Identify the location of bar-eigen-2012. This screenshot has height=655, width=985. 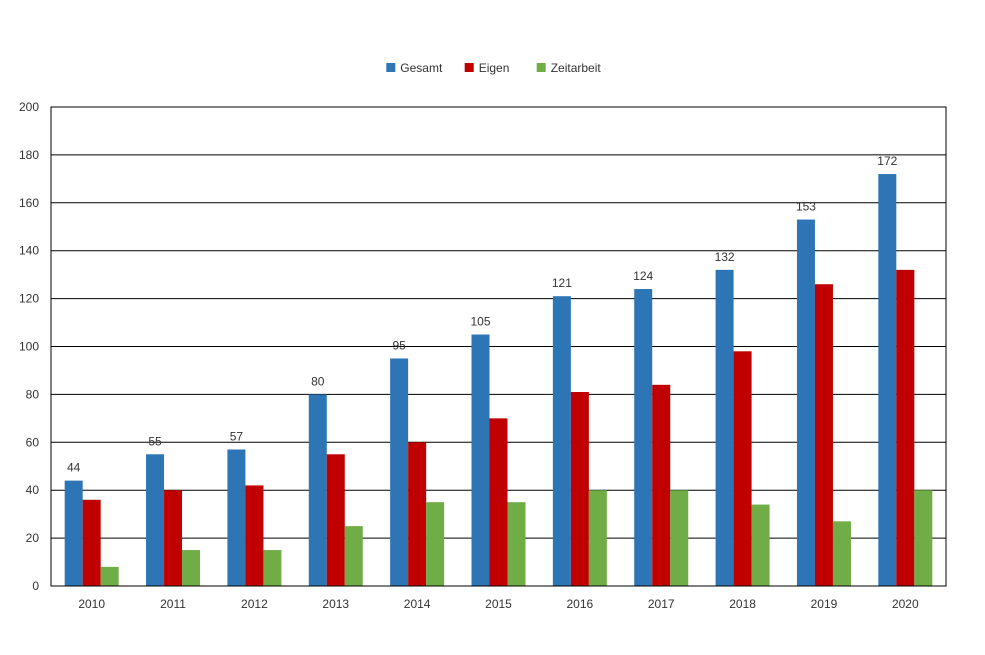
(254, 535).